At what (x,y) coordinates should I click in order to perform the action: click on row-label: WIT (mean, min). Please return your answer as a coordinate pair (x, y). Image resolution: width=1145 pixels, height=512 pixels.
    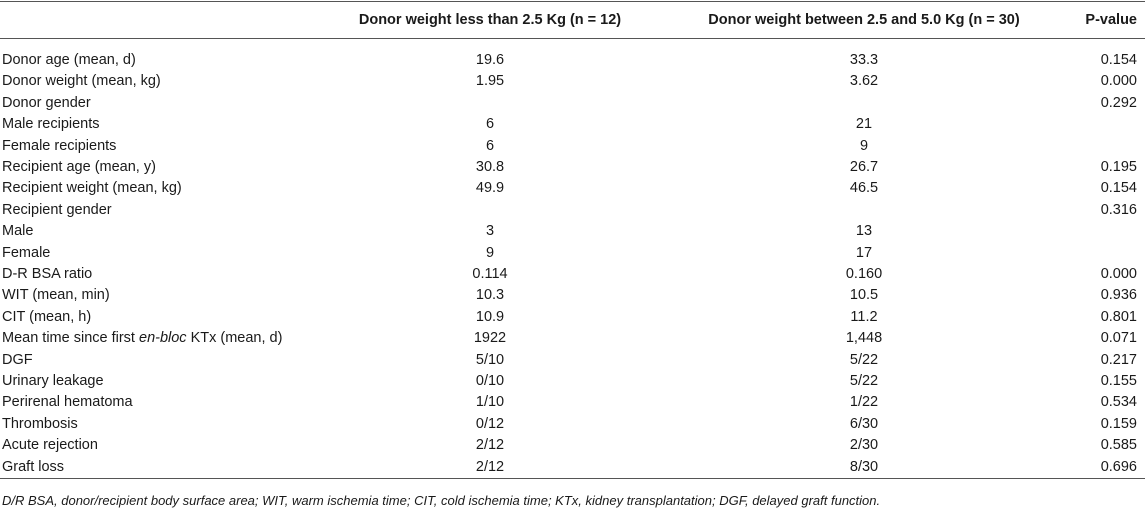
    Looking at the image, I should click on (56, 295).